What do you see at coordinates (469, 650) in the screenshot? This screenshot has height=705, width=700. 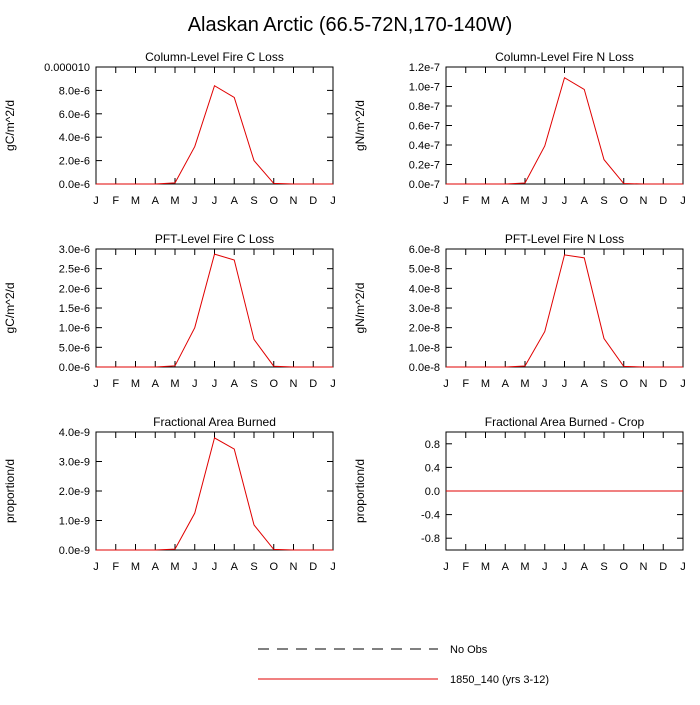 I see `legend-label-1: No Obs` at bounding box center [469, 650].